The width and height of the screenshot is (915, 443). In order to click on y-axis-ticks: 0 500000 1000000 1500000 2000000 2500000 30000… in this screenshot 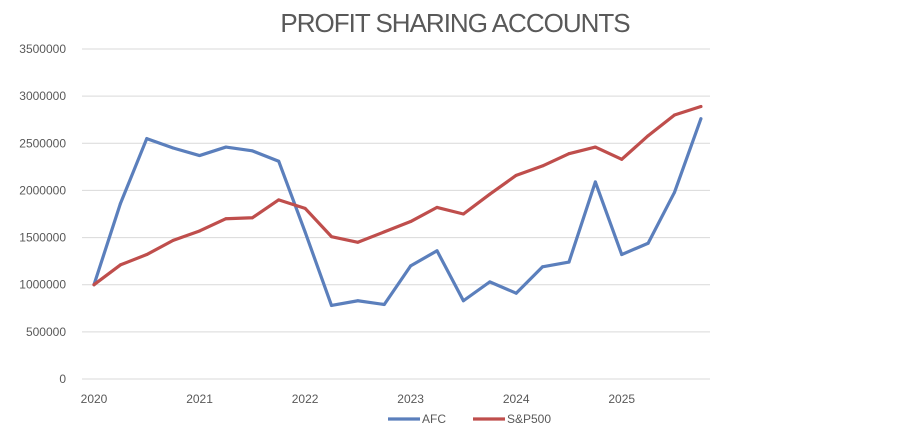, I will do `click(42, 214)`.